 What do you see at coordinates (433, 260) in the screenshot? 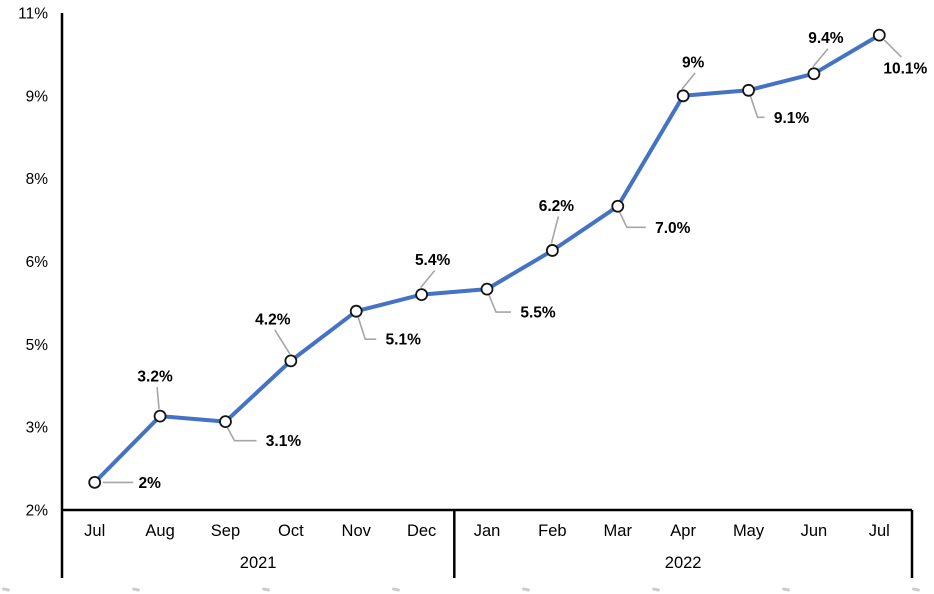
I see `data-label: 5.4%` at bounding box center [433, 260].